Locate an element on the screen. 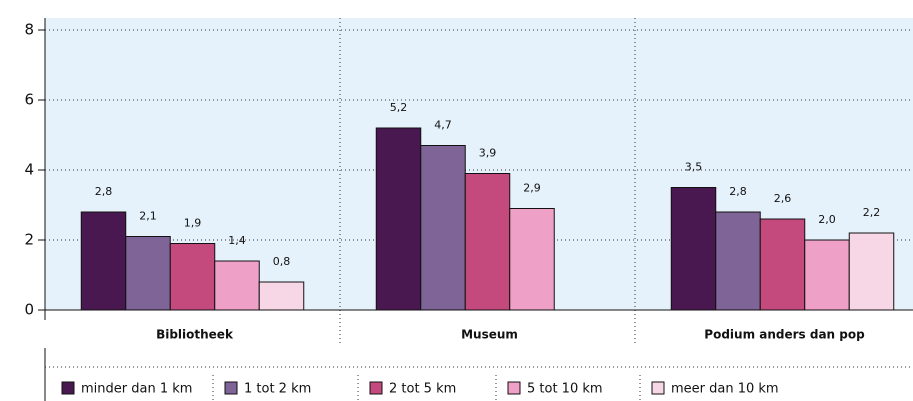 The height and width of the screenshot is (401, 913). value-label: 1,4 is located at coordinates (237, 240).